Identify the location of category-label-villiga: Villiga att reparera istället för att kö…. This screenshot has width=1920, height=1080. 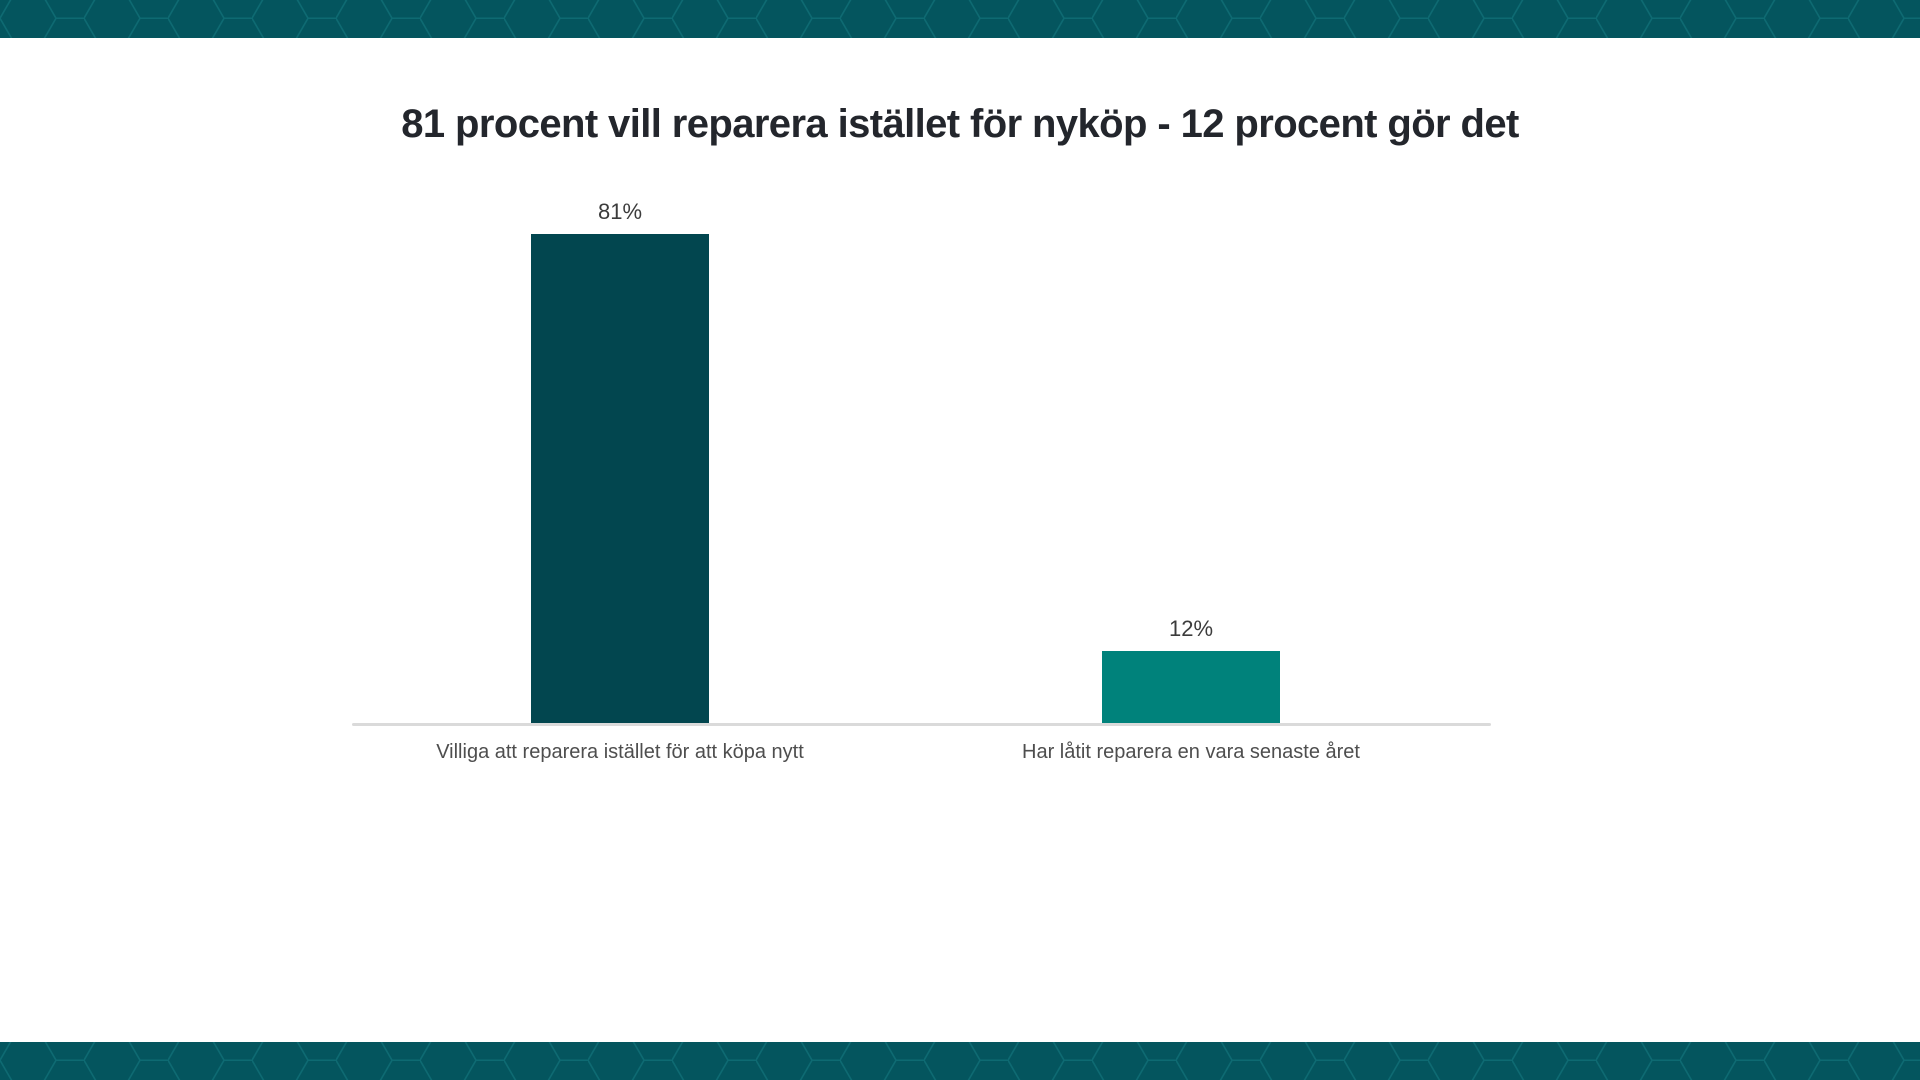
(620, 752).